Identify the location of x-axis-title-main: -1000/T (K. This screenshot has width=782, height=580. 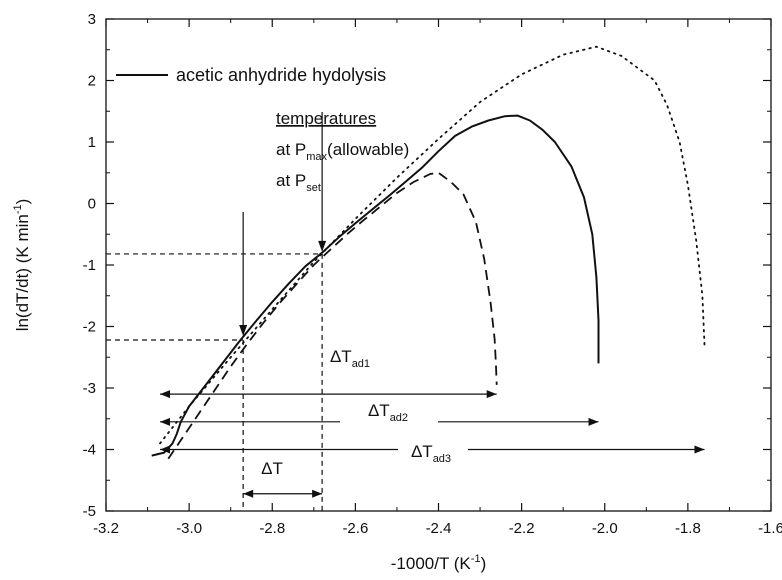
(431, 563).